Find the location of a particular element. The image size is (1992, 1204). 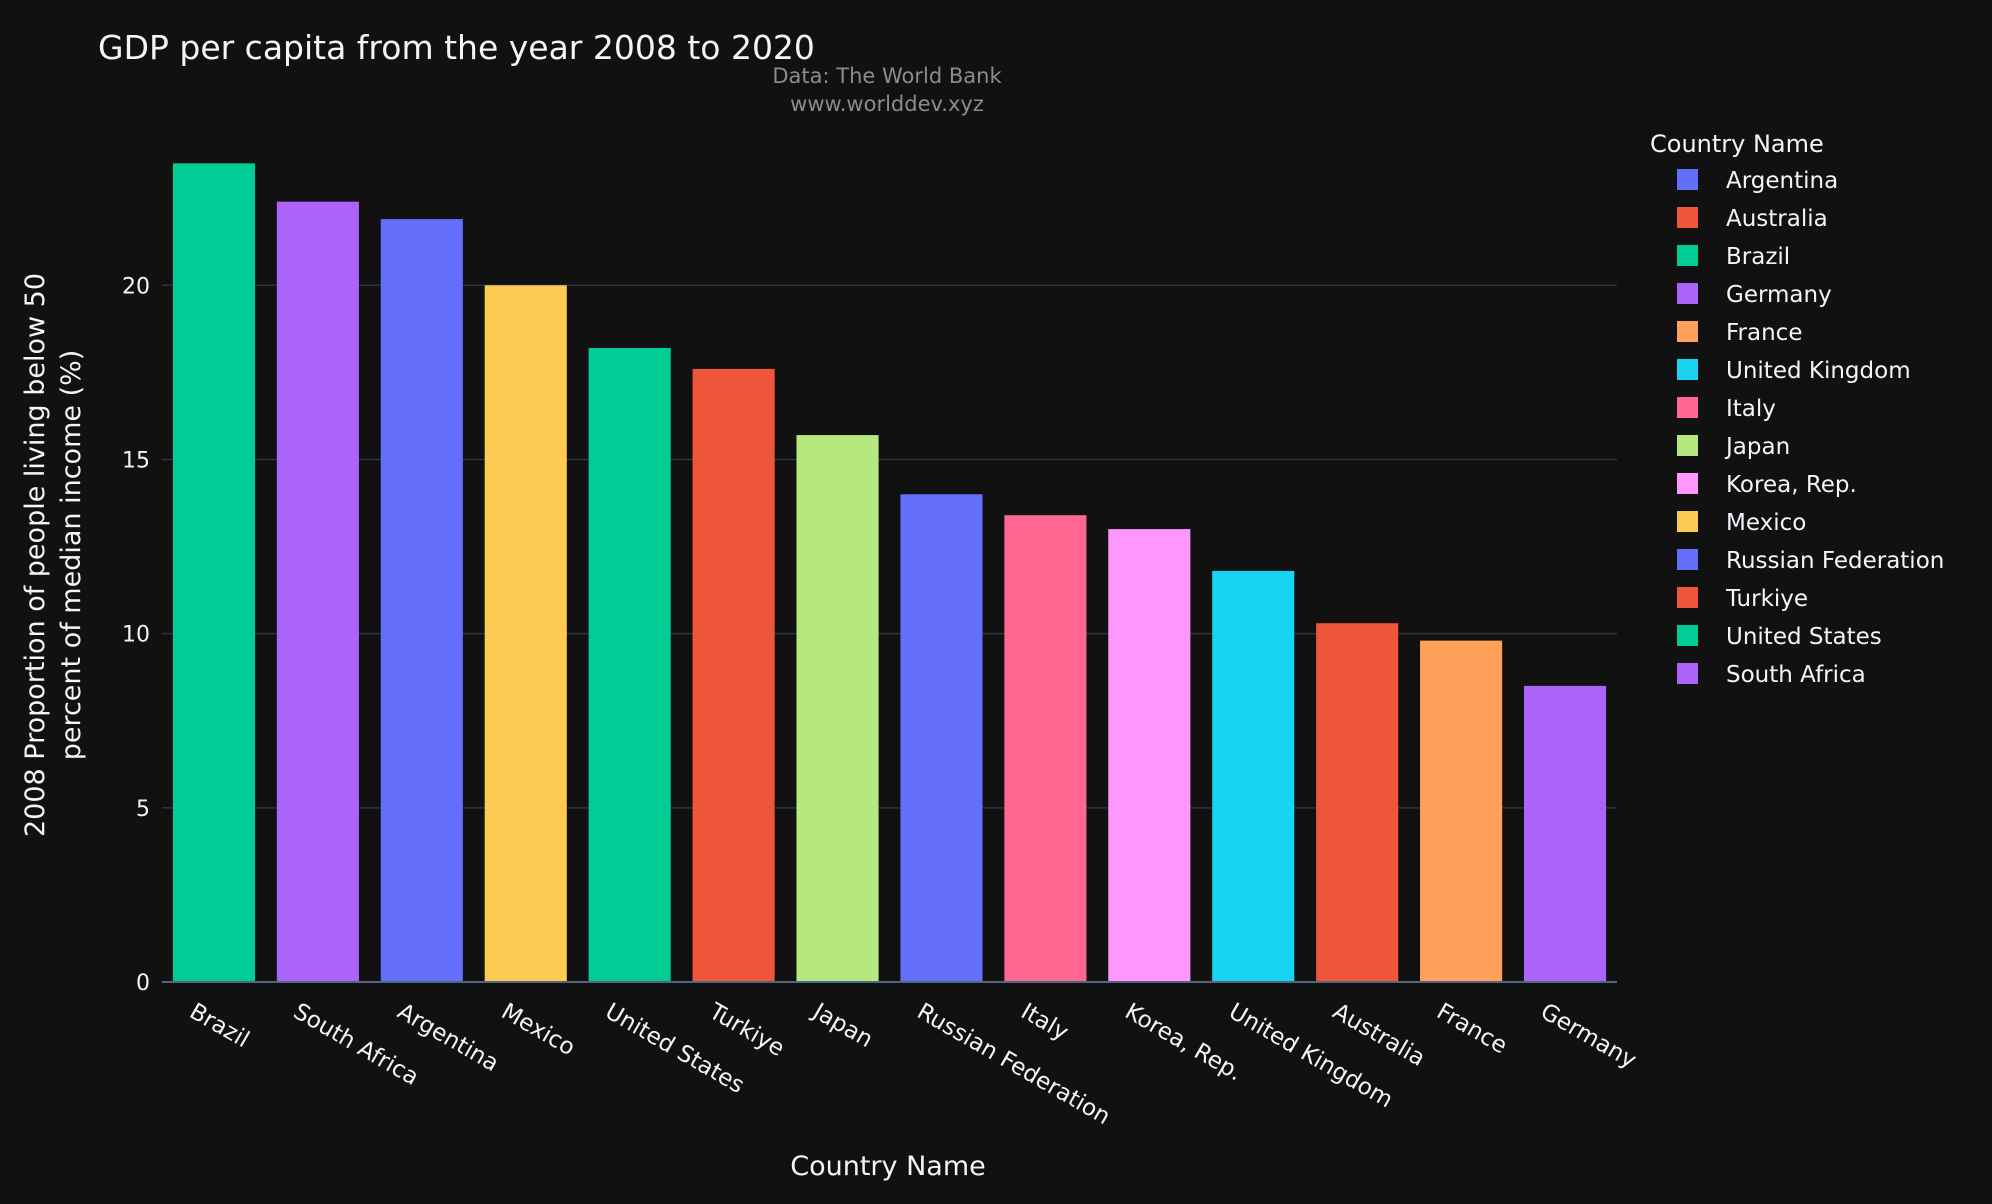

legend-item: Russian Federation is located at coordinates (1810, 561).